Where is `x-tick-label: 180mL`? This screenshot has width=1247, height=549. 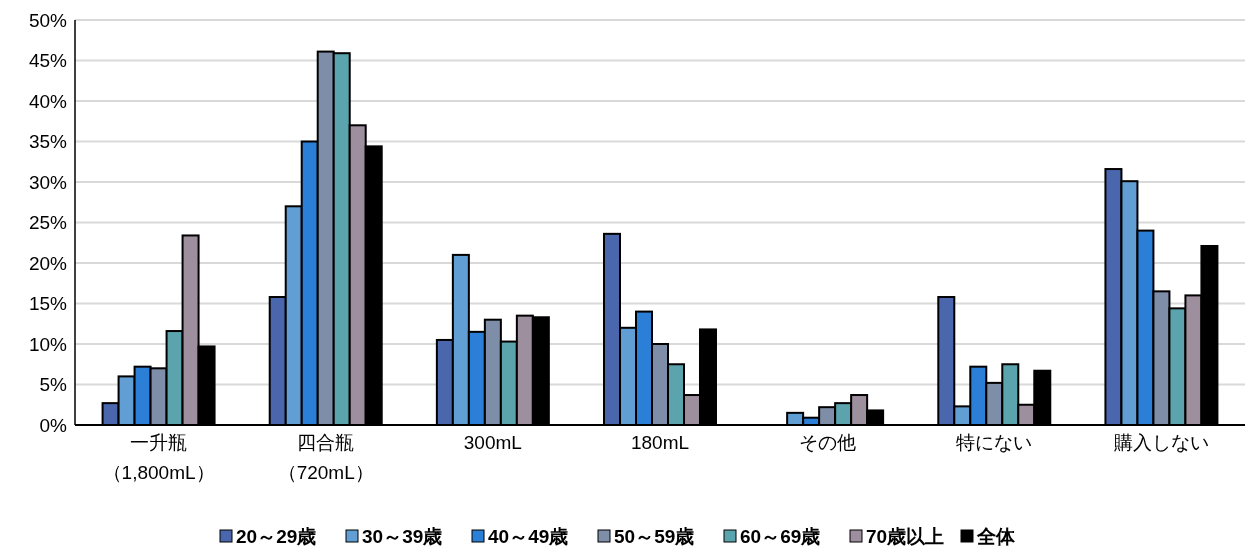
x-tick-label: 180mL is located at coordinates (660, 442).